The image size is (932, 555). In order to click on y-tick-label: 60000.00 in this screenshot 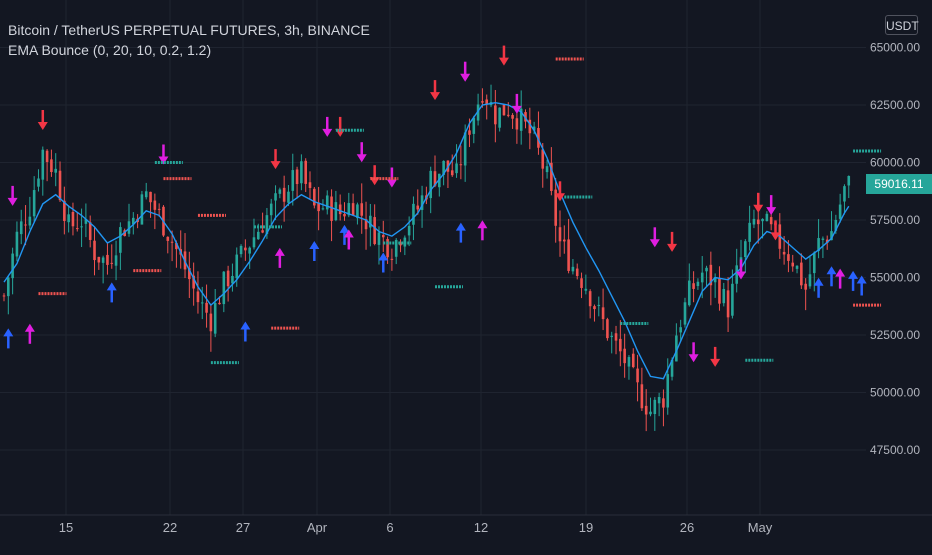, I will do `click(895, 163)`.